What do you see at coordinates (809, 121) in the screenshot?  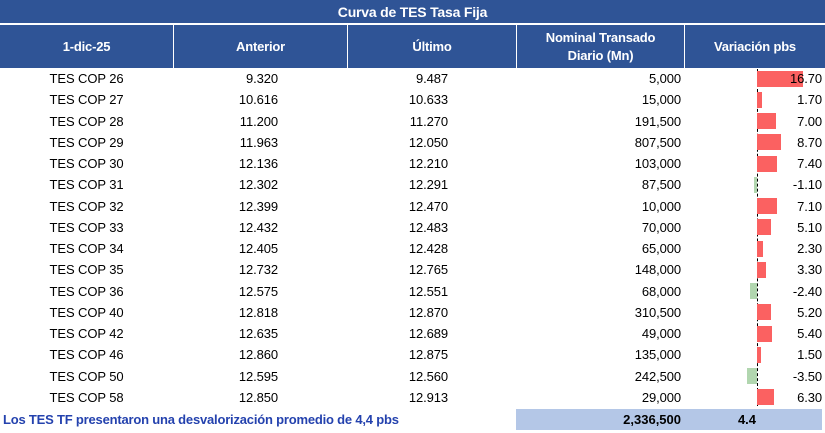 I see `variacion-value: 7.00` at bounding box center [809, 121].